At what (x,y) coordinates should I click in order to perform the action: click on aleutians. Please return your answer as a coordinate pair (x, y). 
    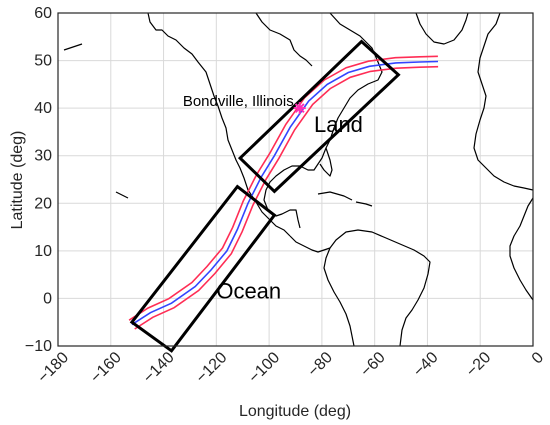
    Looking at the image, I should click on (73, 47).